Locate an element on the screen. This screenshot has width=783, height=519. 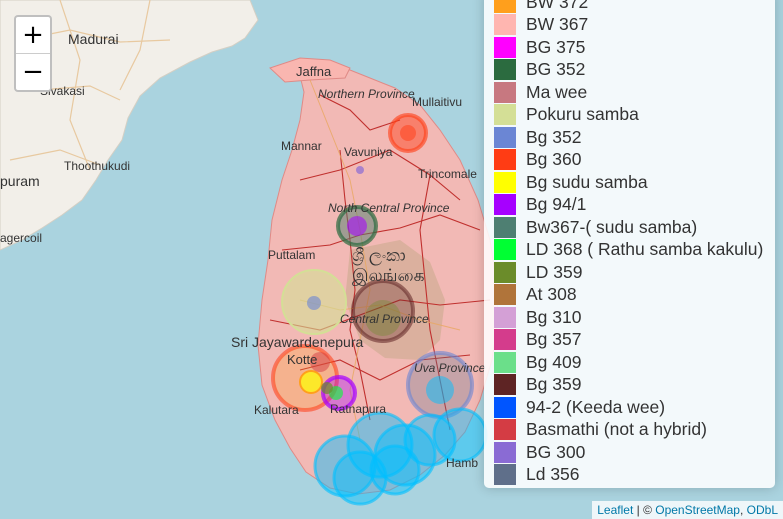
label-trincomalee: Trincomale is located at coordinates (447, 174).